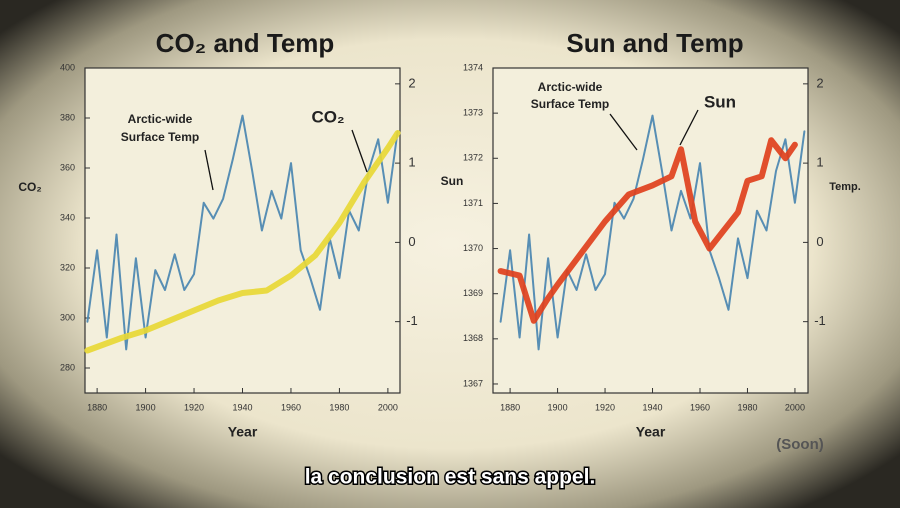 This screenshot has width=900, height=508. Describe the element at coordinates (473, 293) in the screenshot. I see `y-tick-label: 1369` at that location.